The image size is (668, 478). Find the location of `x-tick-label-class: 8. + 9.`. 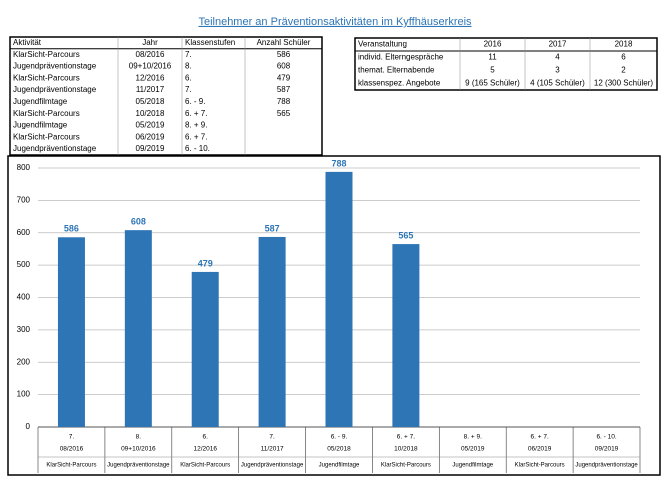

x-tick-label-class: 8. + 9. is located at coordinates (473, 437).